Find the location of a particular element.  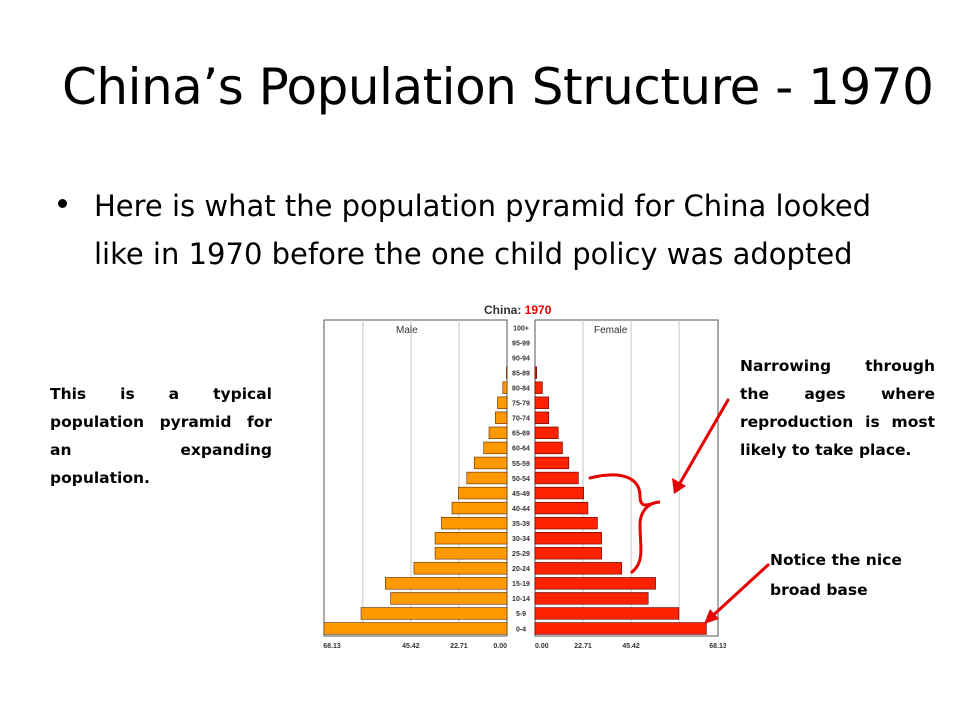

age-label-75-79: 75-79 is located at coordinates (521, 404).